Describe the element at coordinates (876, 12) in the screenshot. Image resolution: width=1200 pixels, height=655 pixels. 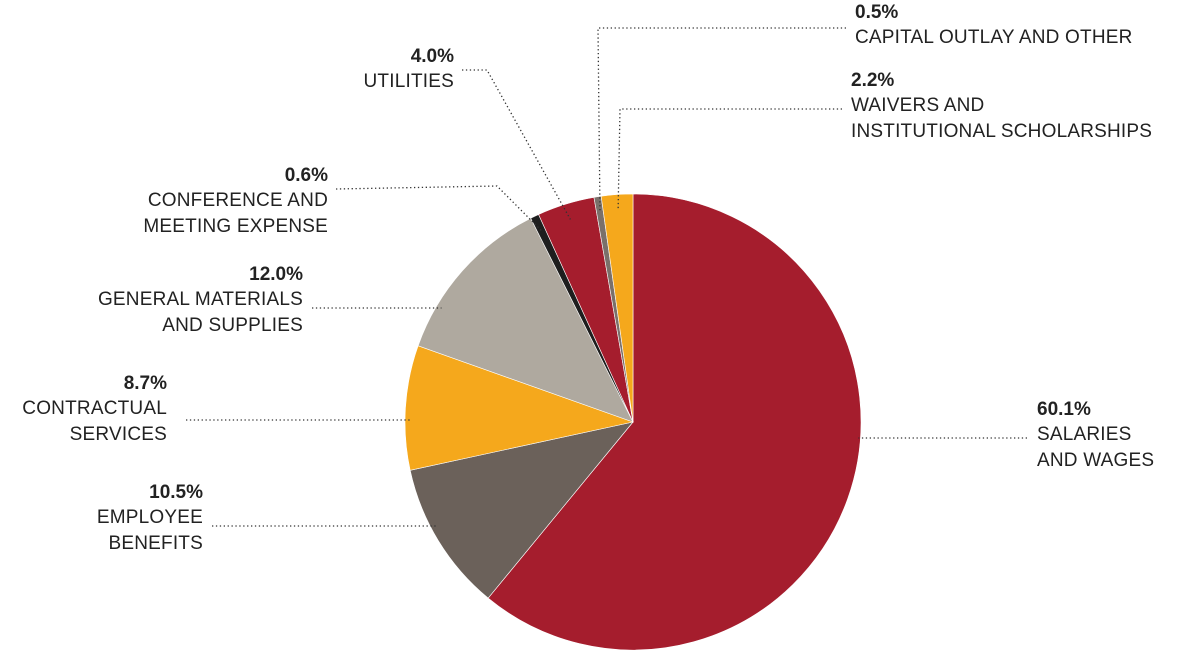
I see `percentage-label-capital-outlay-and-other: 0.5%` at that location.